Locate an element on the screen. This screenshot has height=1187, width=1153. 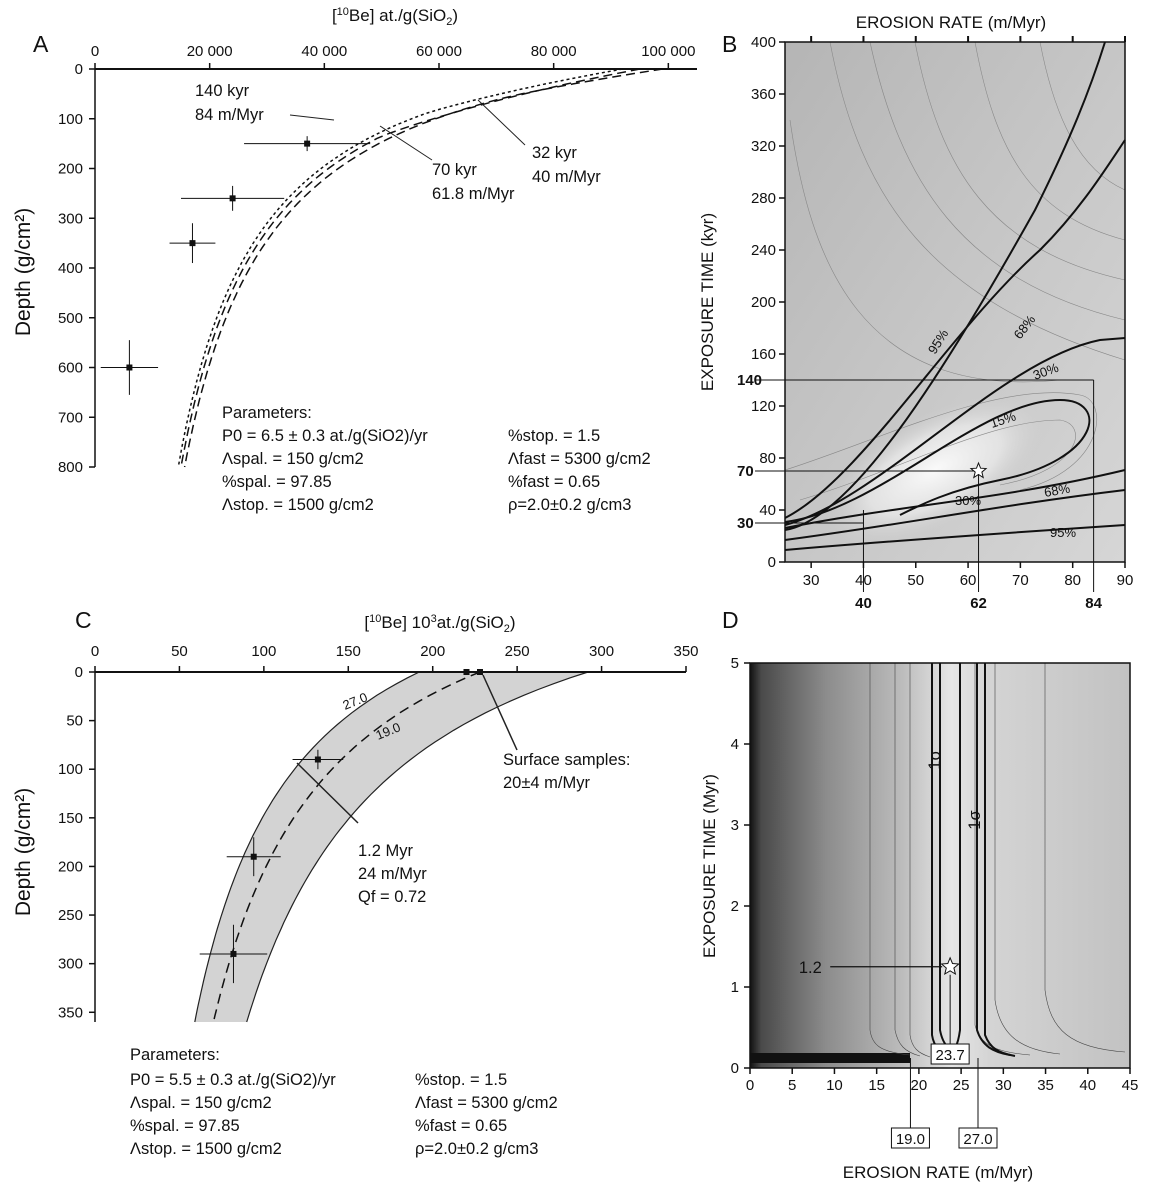
sigma-label-left: 1σ is located at coordinates (935, 759).